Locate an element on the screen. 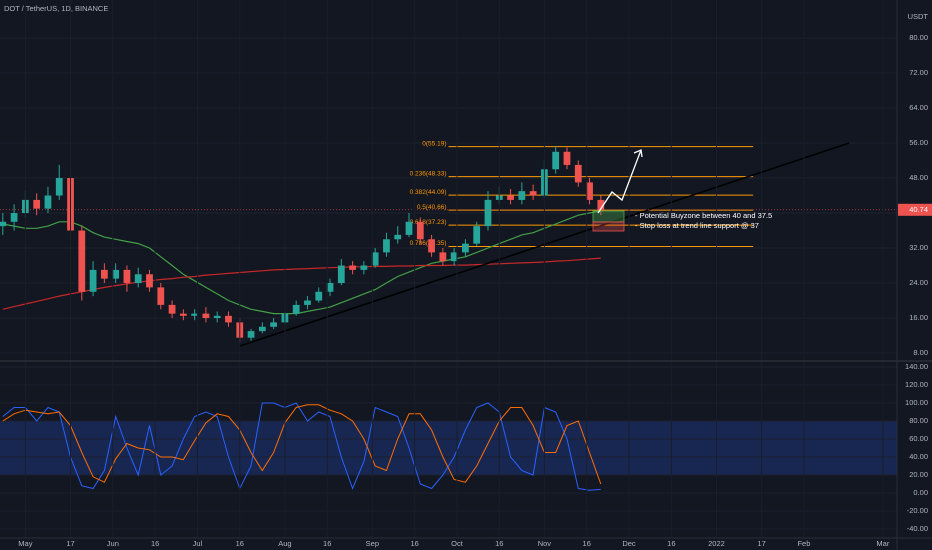 This screenshot has height=550, width=932. y-tick-label: 8.00 is located at coordinates (920, 352).